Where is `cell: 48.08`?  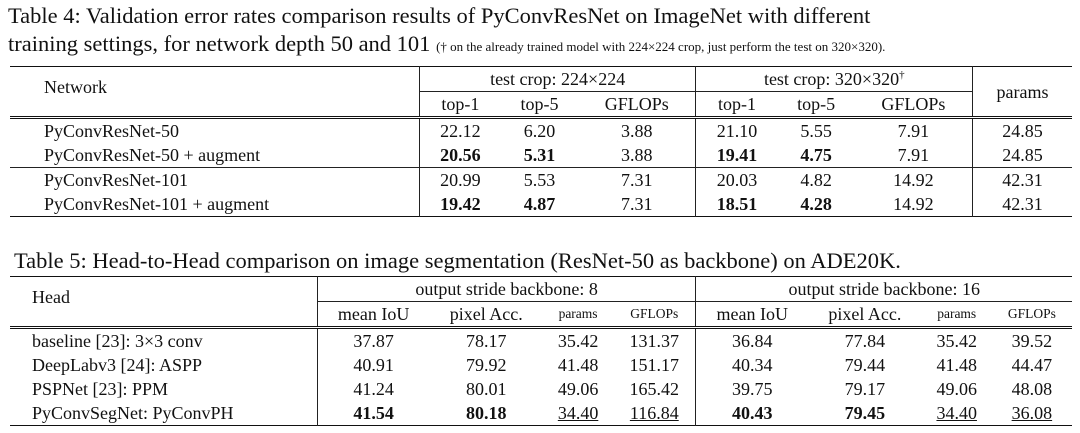 cell: 48.08 is located at coordinates (1032, 389).